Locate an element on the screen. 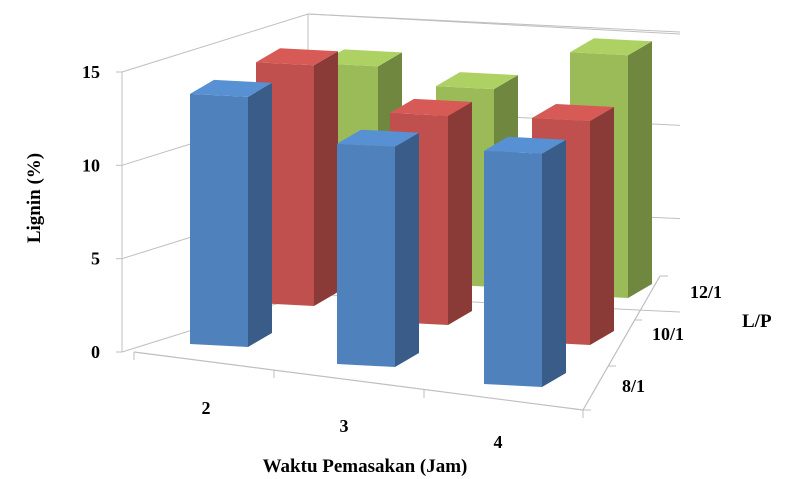  depth-tick-label: 10/1 is located at coordinates (668, 334).